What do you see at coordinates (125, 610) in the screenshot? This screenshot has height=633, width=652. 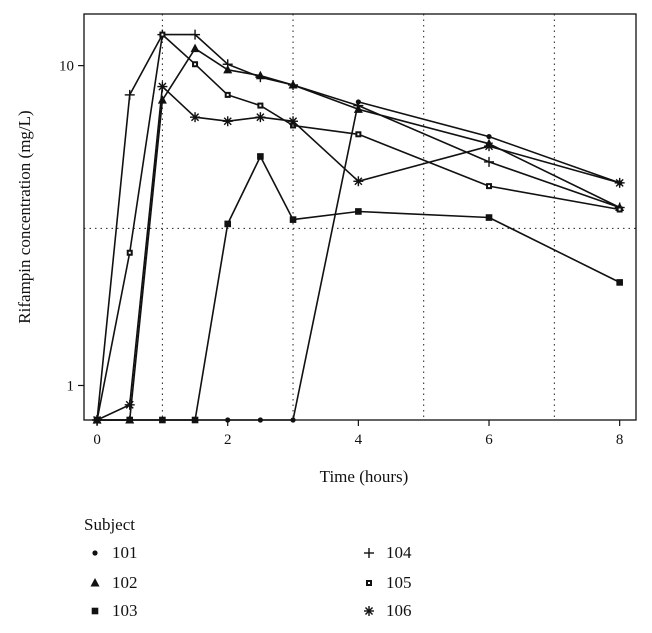 I see `legend-label: 103` at bounding box center [125, 610].